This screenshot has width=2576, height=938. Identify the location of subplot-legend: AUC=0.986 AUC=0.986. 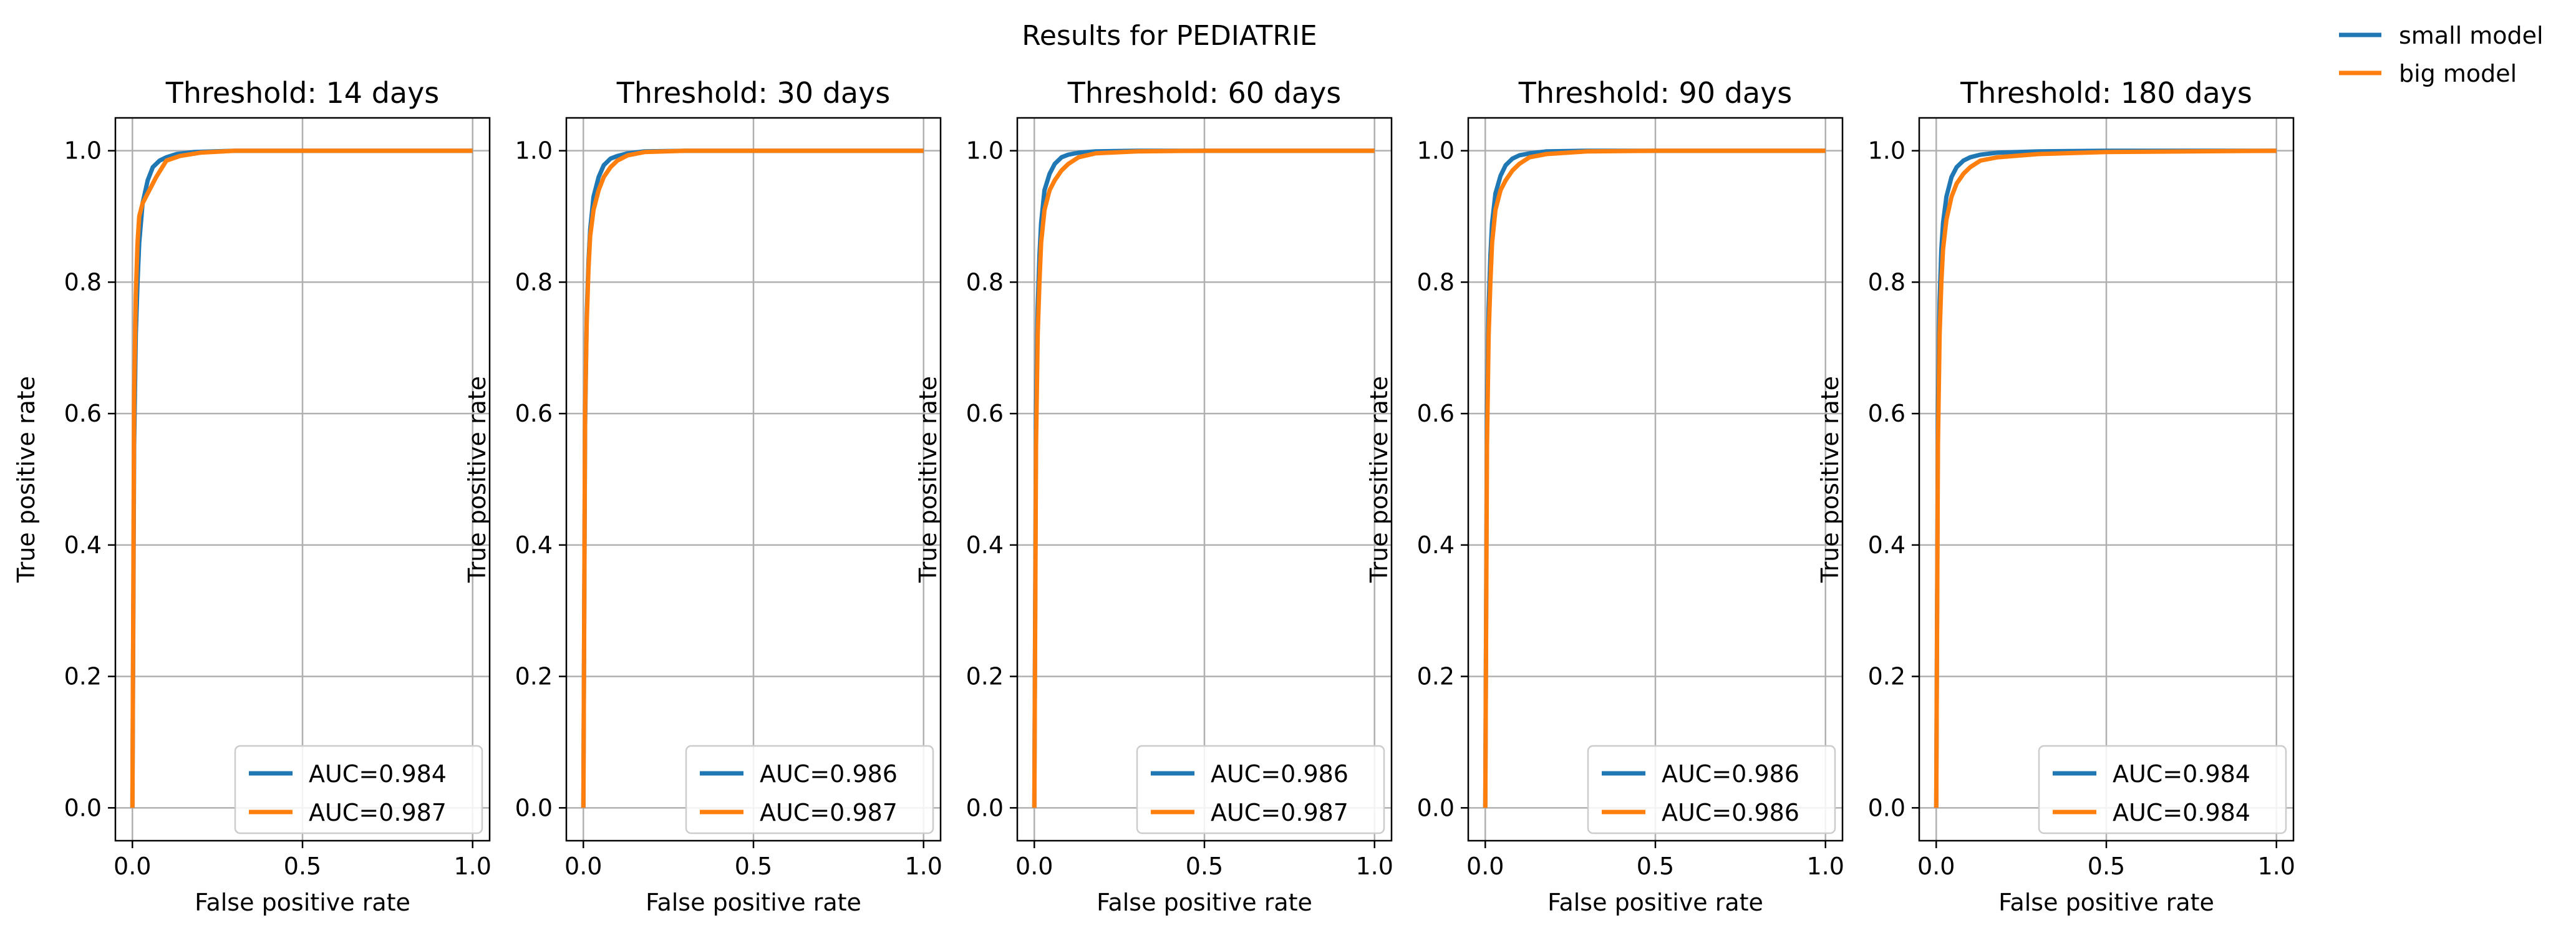
(1711, 789).